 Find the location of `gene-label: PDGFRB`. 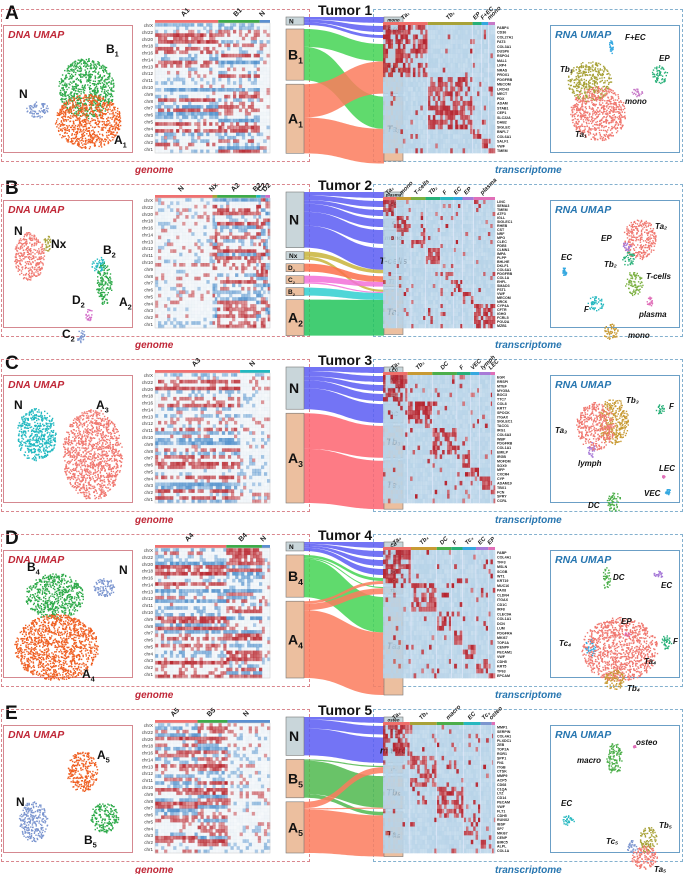

gene-label: PDGFRB is located at coordinates (505, 274).